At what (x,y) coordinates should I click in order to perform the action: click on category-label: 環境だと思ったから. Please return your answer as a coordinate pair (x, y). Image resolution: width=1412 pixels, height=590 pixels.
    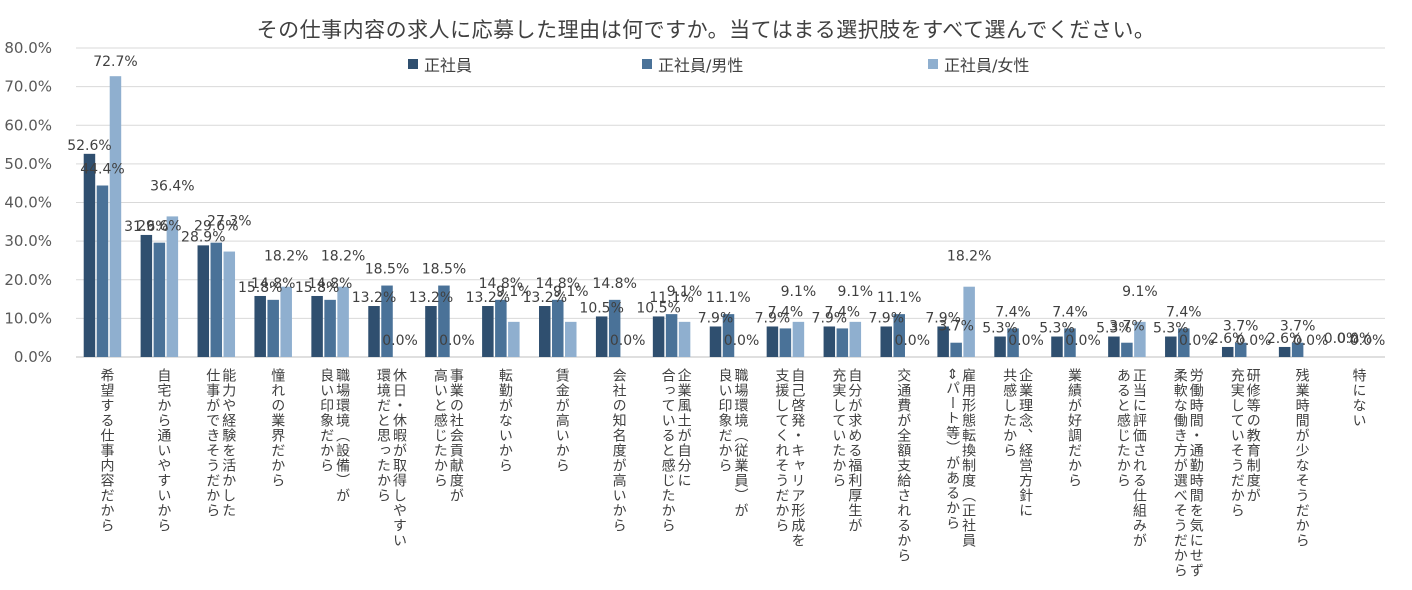
    Looking at the image, I should click on (383, 435).